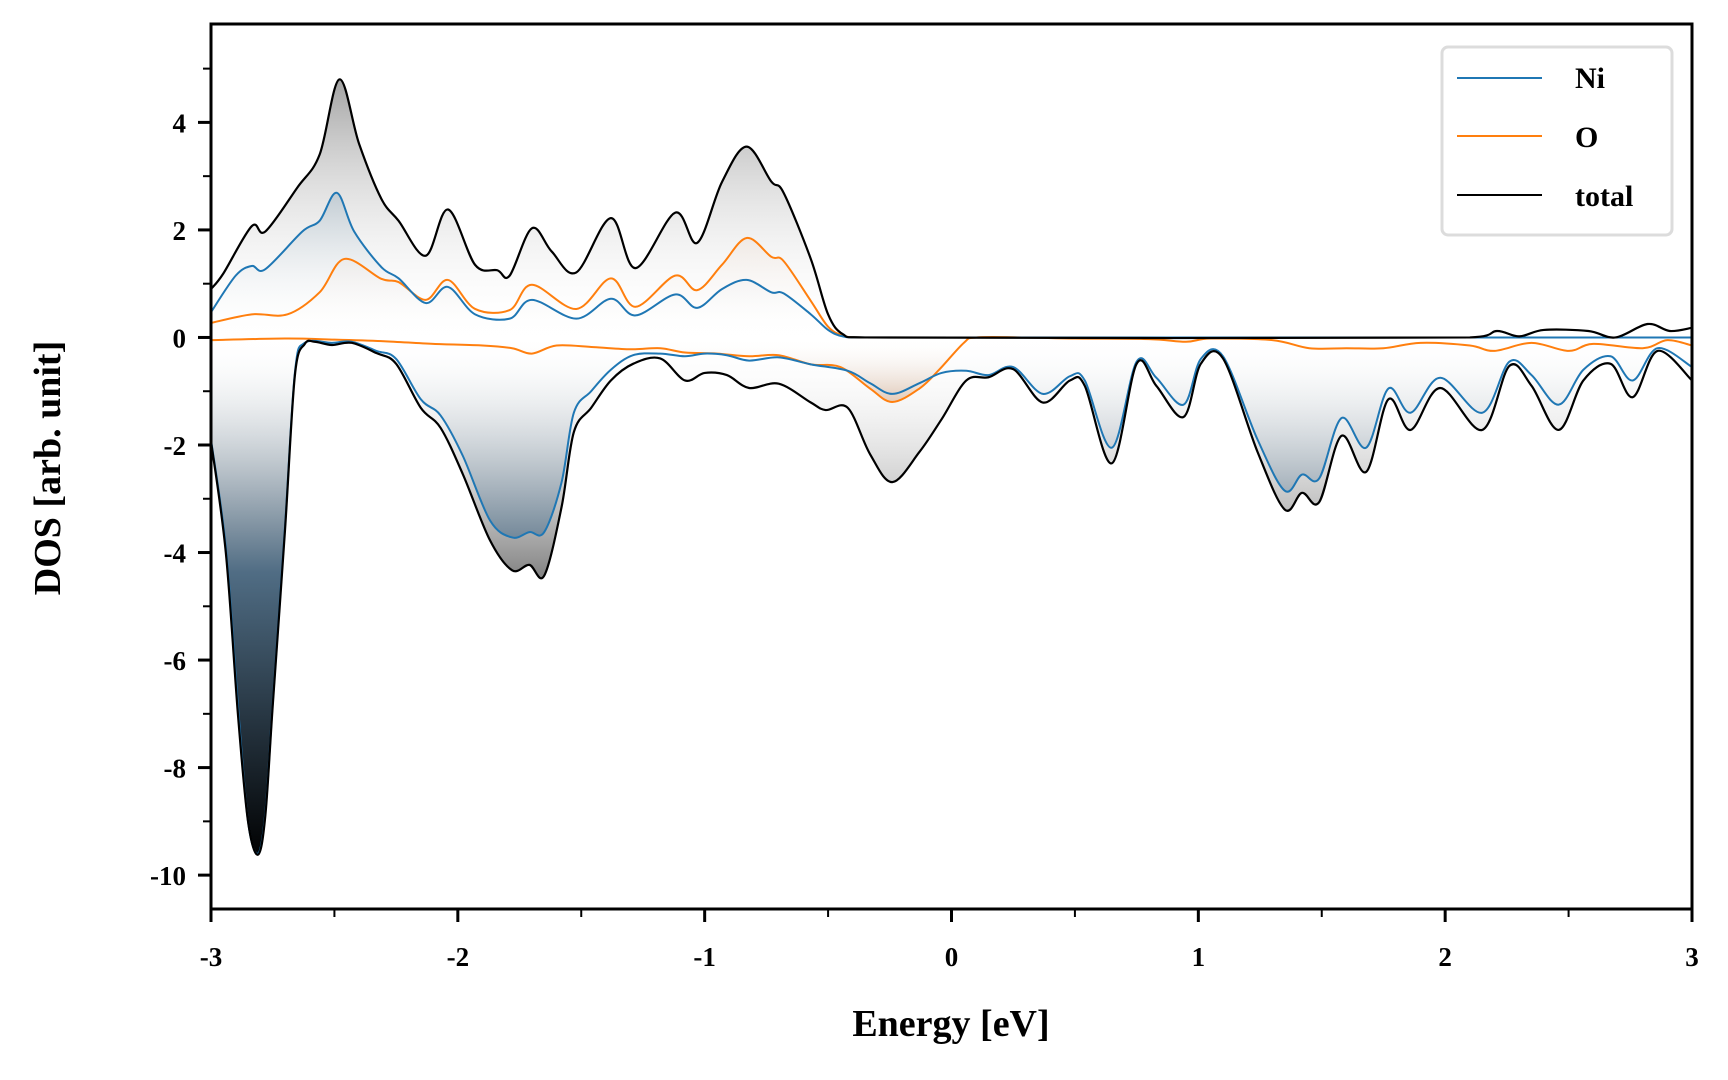  What do you see at coordinates (175, 446) in the screenshot?
I see `y-tick-label: -2` at bounding box center [175, 446].